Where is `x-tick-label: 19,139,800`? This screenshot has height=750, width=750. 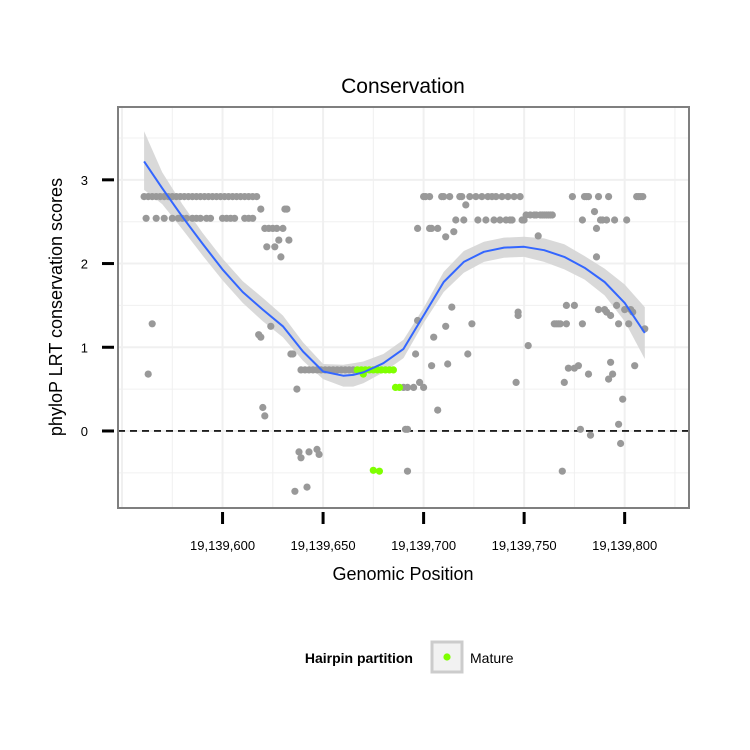
x-tick-label: 19,139,800 is located at coordinates (624, 545).